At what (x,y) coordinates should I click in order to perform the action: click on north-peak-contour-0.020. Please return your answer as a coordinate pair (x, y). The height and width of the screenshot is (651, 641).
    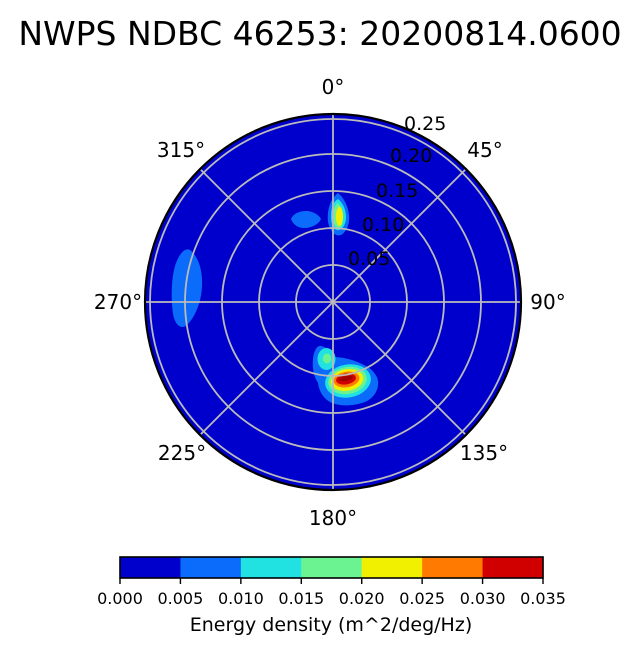
    Looking at the image, I should click on (339, 216).